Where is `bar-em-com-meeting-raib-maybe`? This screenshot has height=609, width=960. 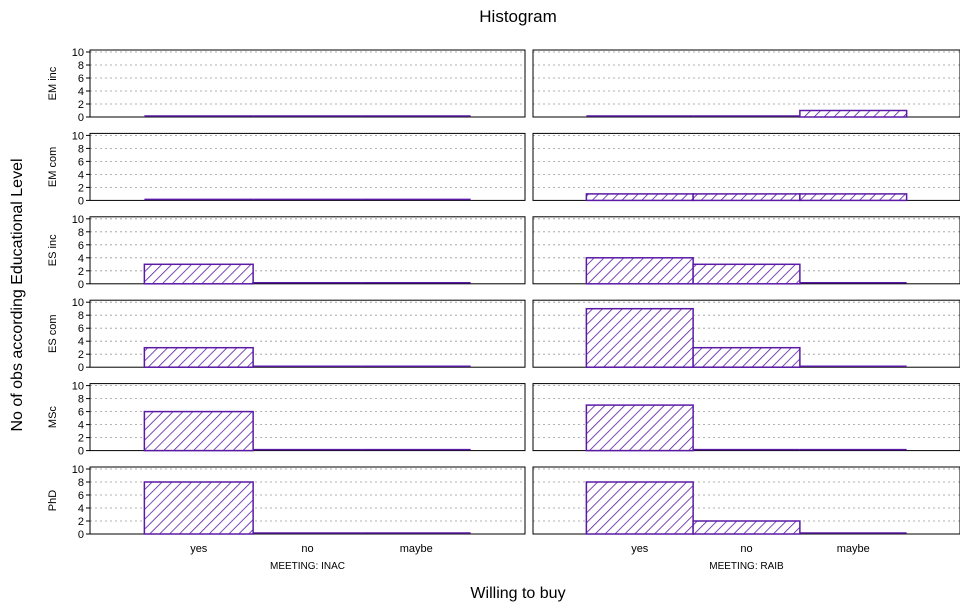
bar-em-com-meeting-raib-maybe is located at coordinates (853, 197).